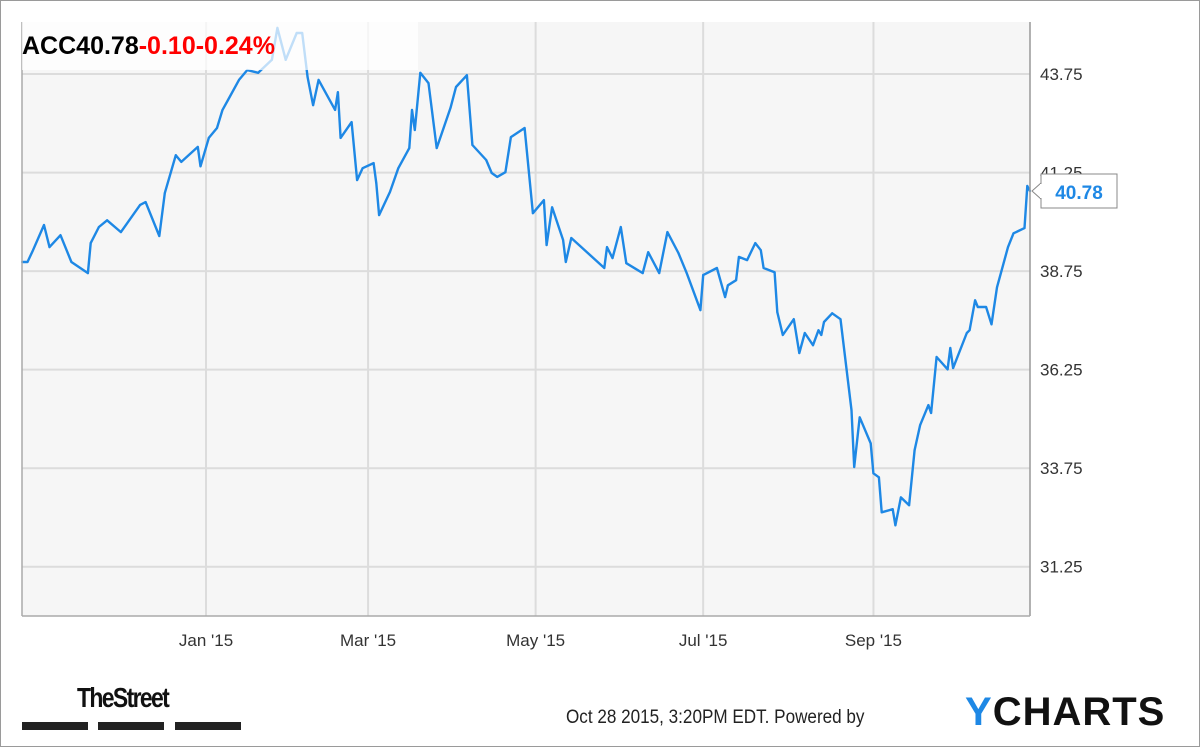 The width and height of the screenshot is (1200, 747). Describe the element at coordinates (1061, 370) in the screenshot. I see `y-tick-label: 36.25` at that location.